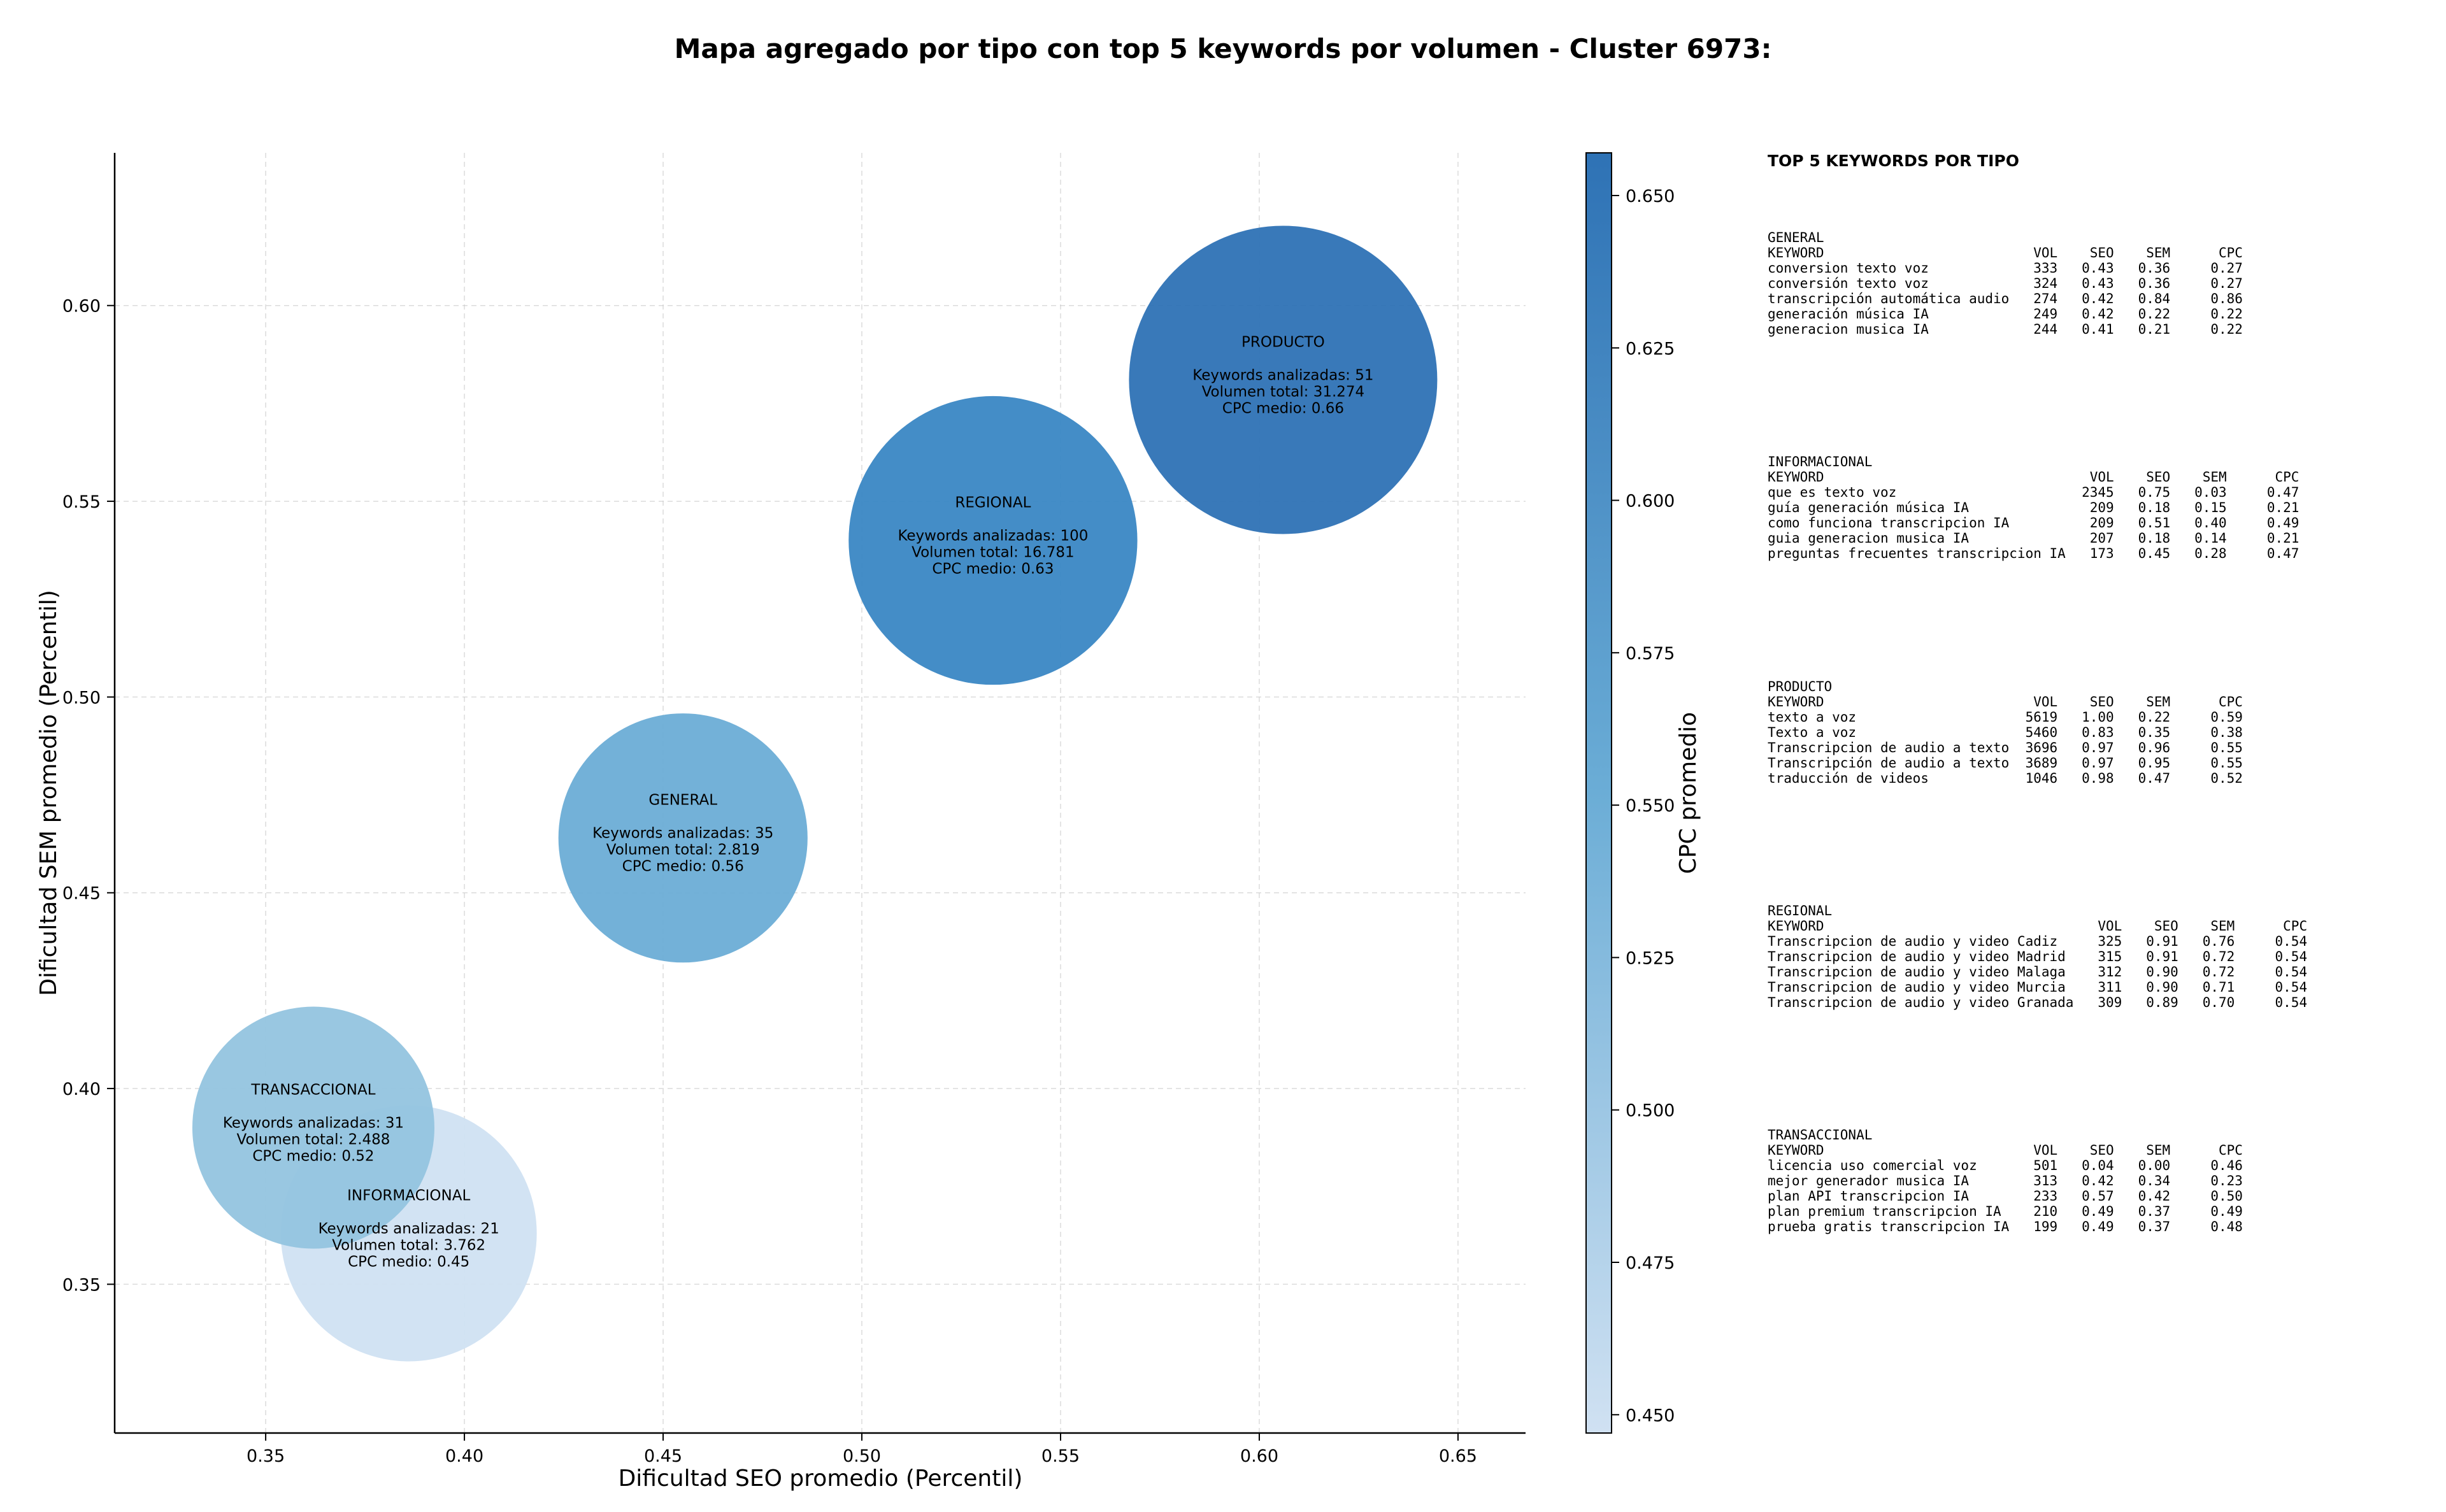  Describe the element at coordinates (1458, 1456) in the screenshot. I see `x-tick-label: 0.65` at that location.